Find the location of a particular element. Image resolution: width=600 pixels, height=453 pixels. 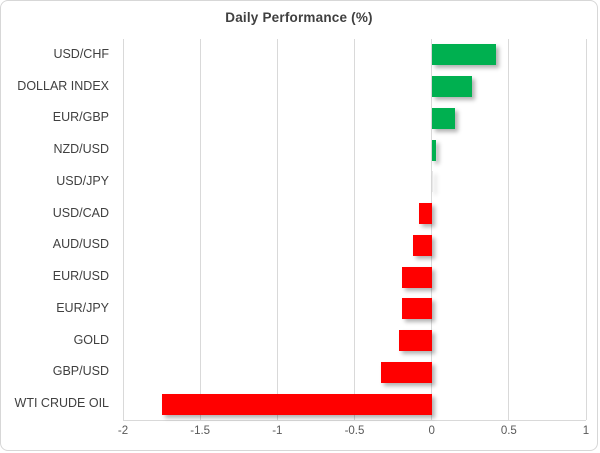

category-label-eur-usd: EUR/USD is located at coordinates (80, 276).